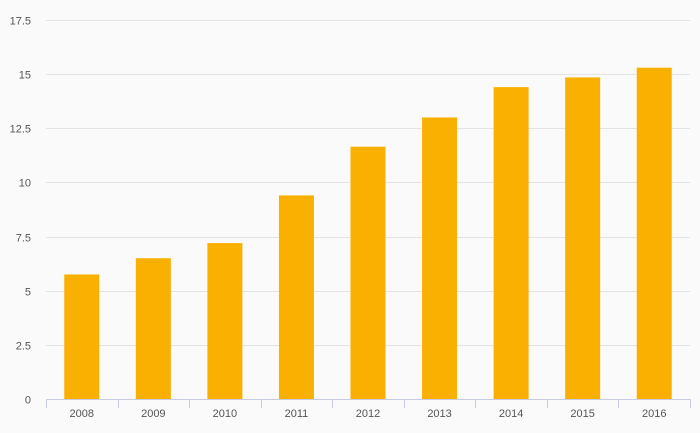 Image resolution: width=700 pixels, height=433 pixels. I want to click on x-axis, so click(368, 403).